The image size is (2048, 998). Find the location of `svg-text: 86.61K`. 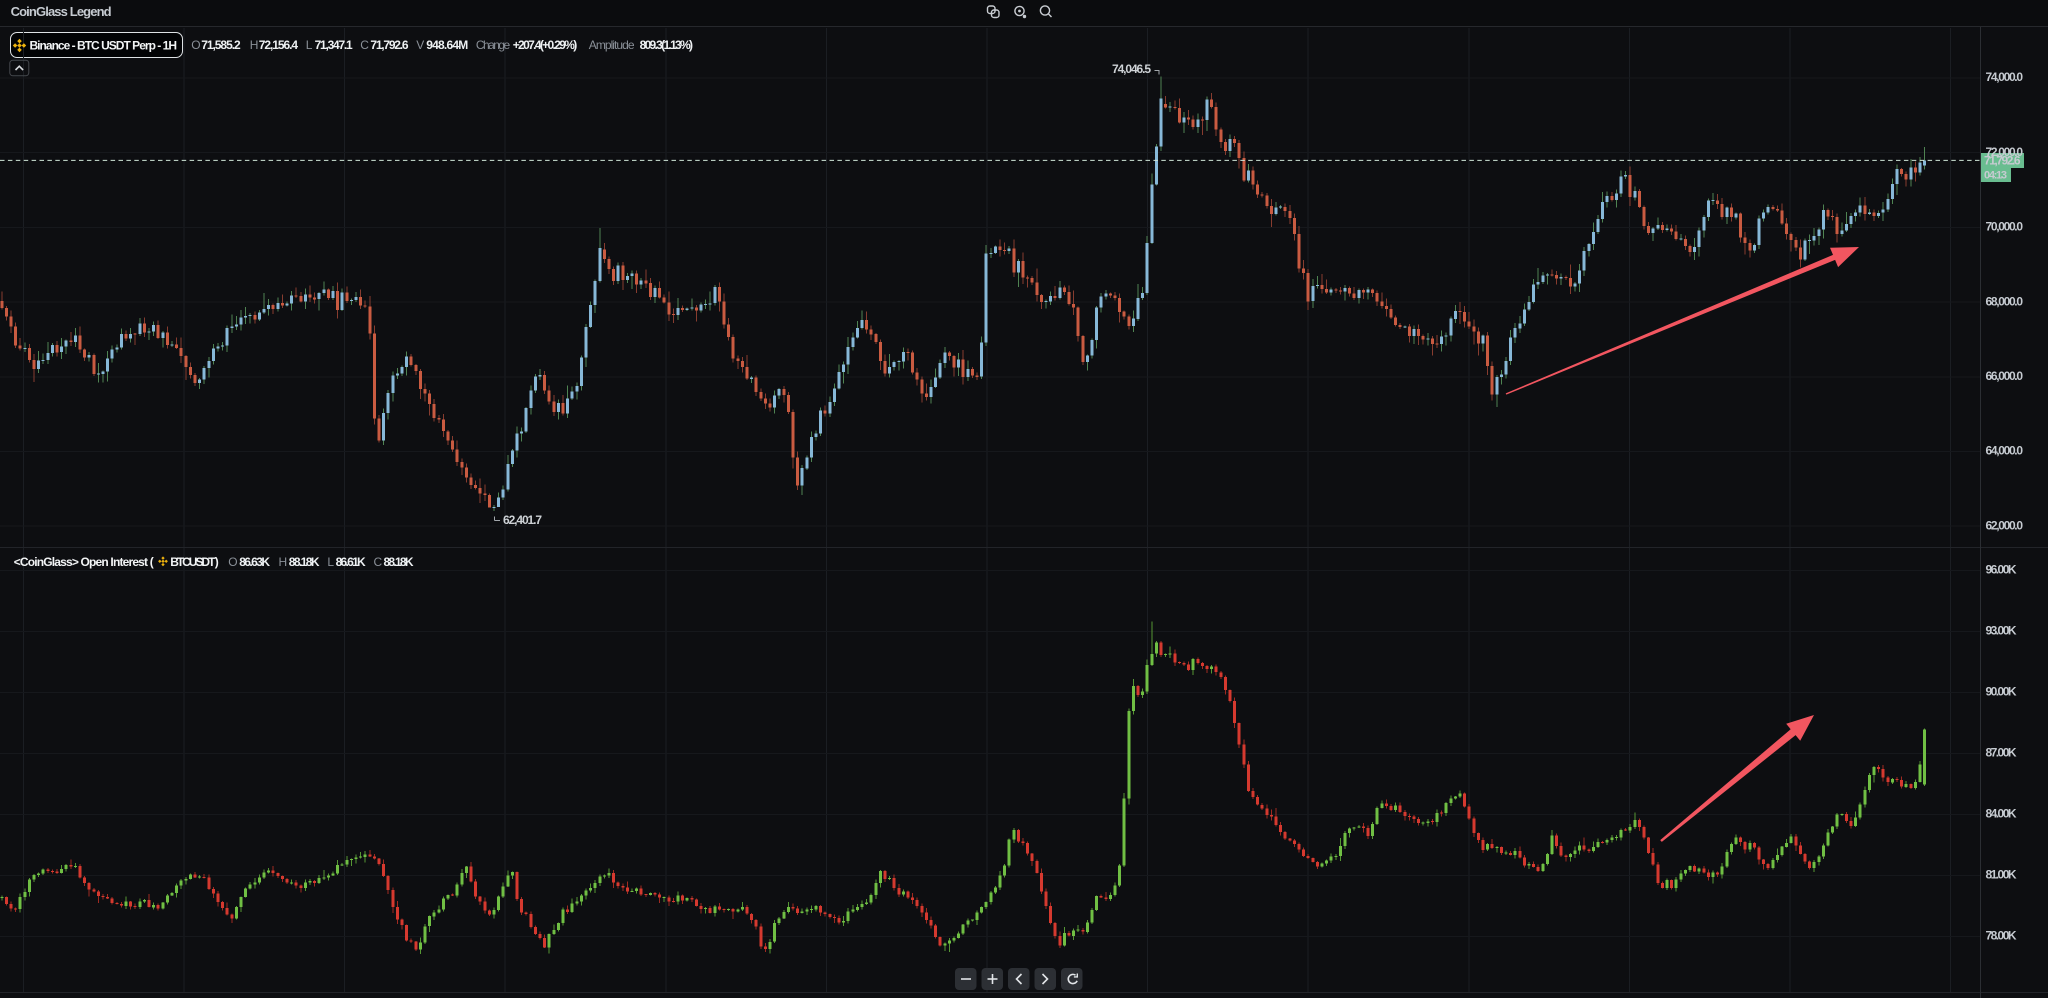

svg-text: 86.61K is located at coordinates (351, 562).